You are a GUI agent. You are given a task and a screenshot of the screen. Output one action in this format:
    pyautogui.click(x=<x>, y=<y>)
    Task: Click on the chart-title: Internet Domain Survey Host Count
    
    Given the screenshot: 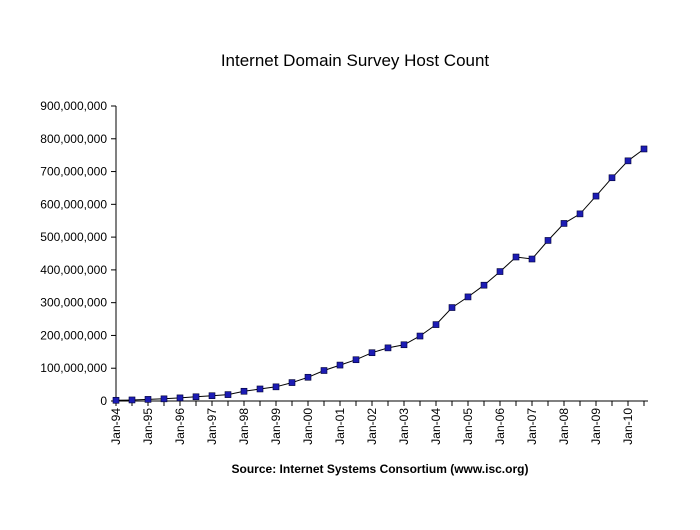 What is the action you would take?
    pyautogui.click(x=355, y=60)
    